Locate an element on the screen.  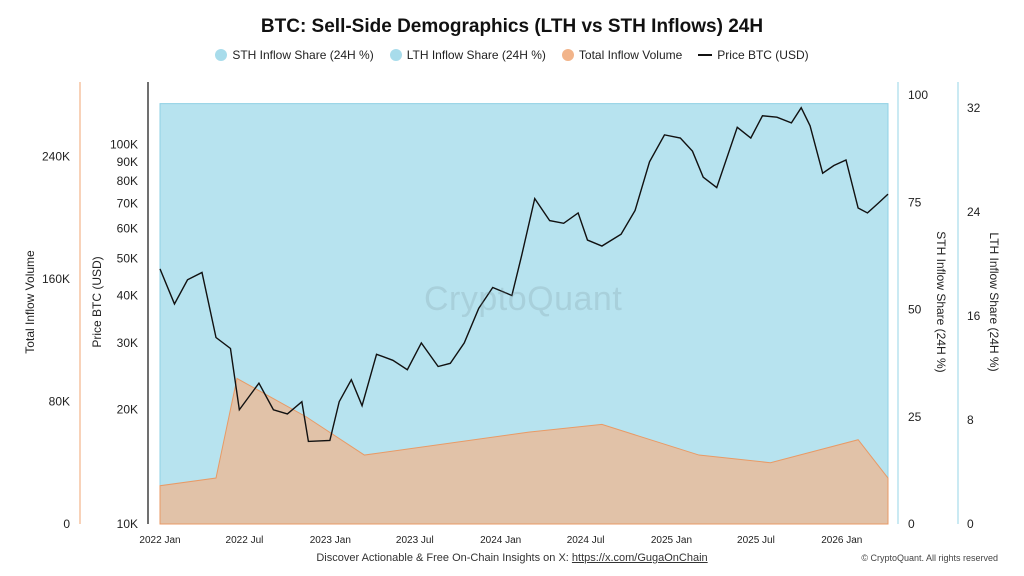
footer-link: https://x.com/GugaOnChain is located at coordinates (639, 558).